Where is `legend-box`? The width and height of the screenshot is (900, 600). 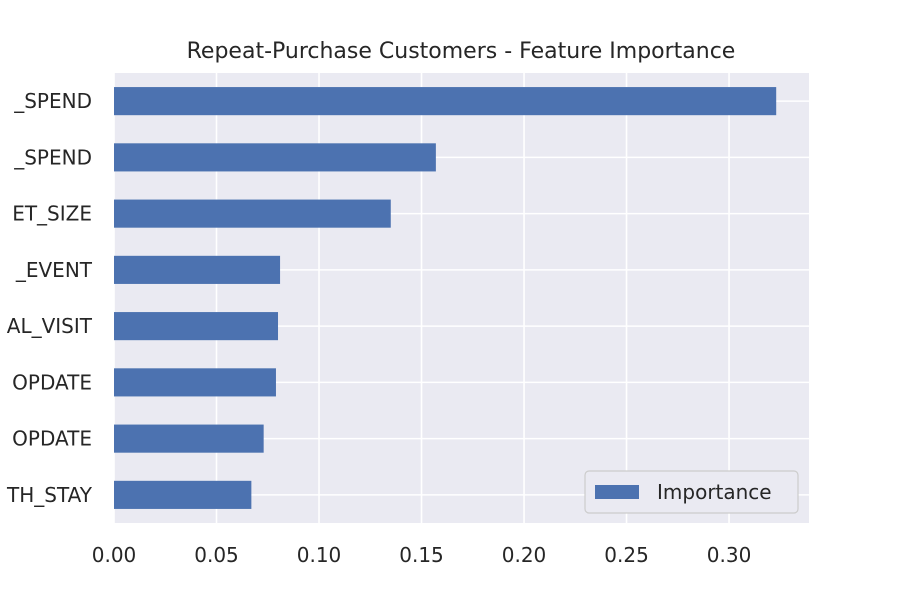 legend-box is located at coordinates (691, 492).